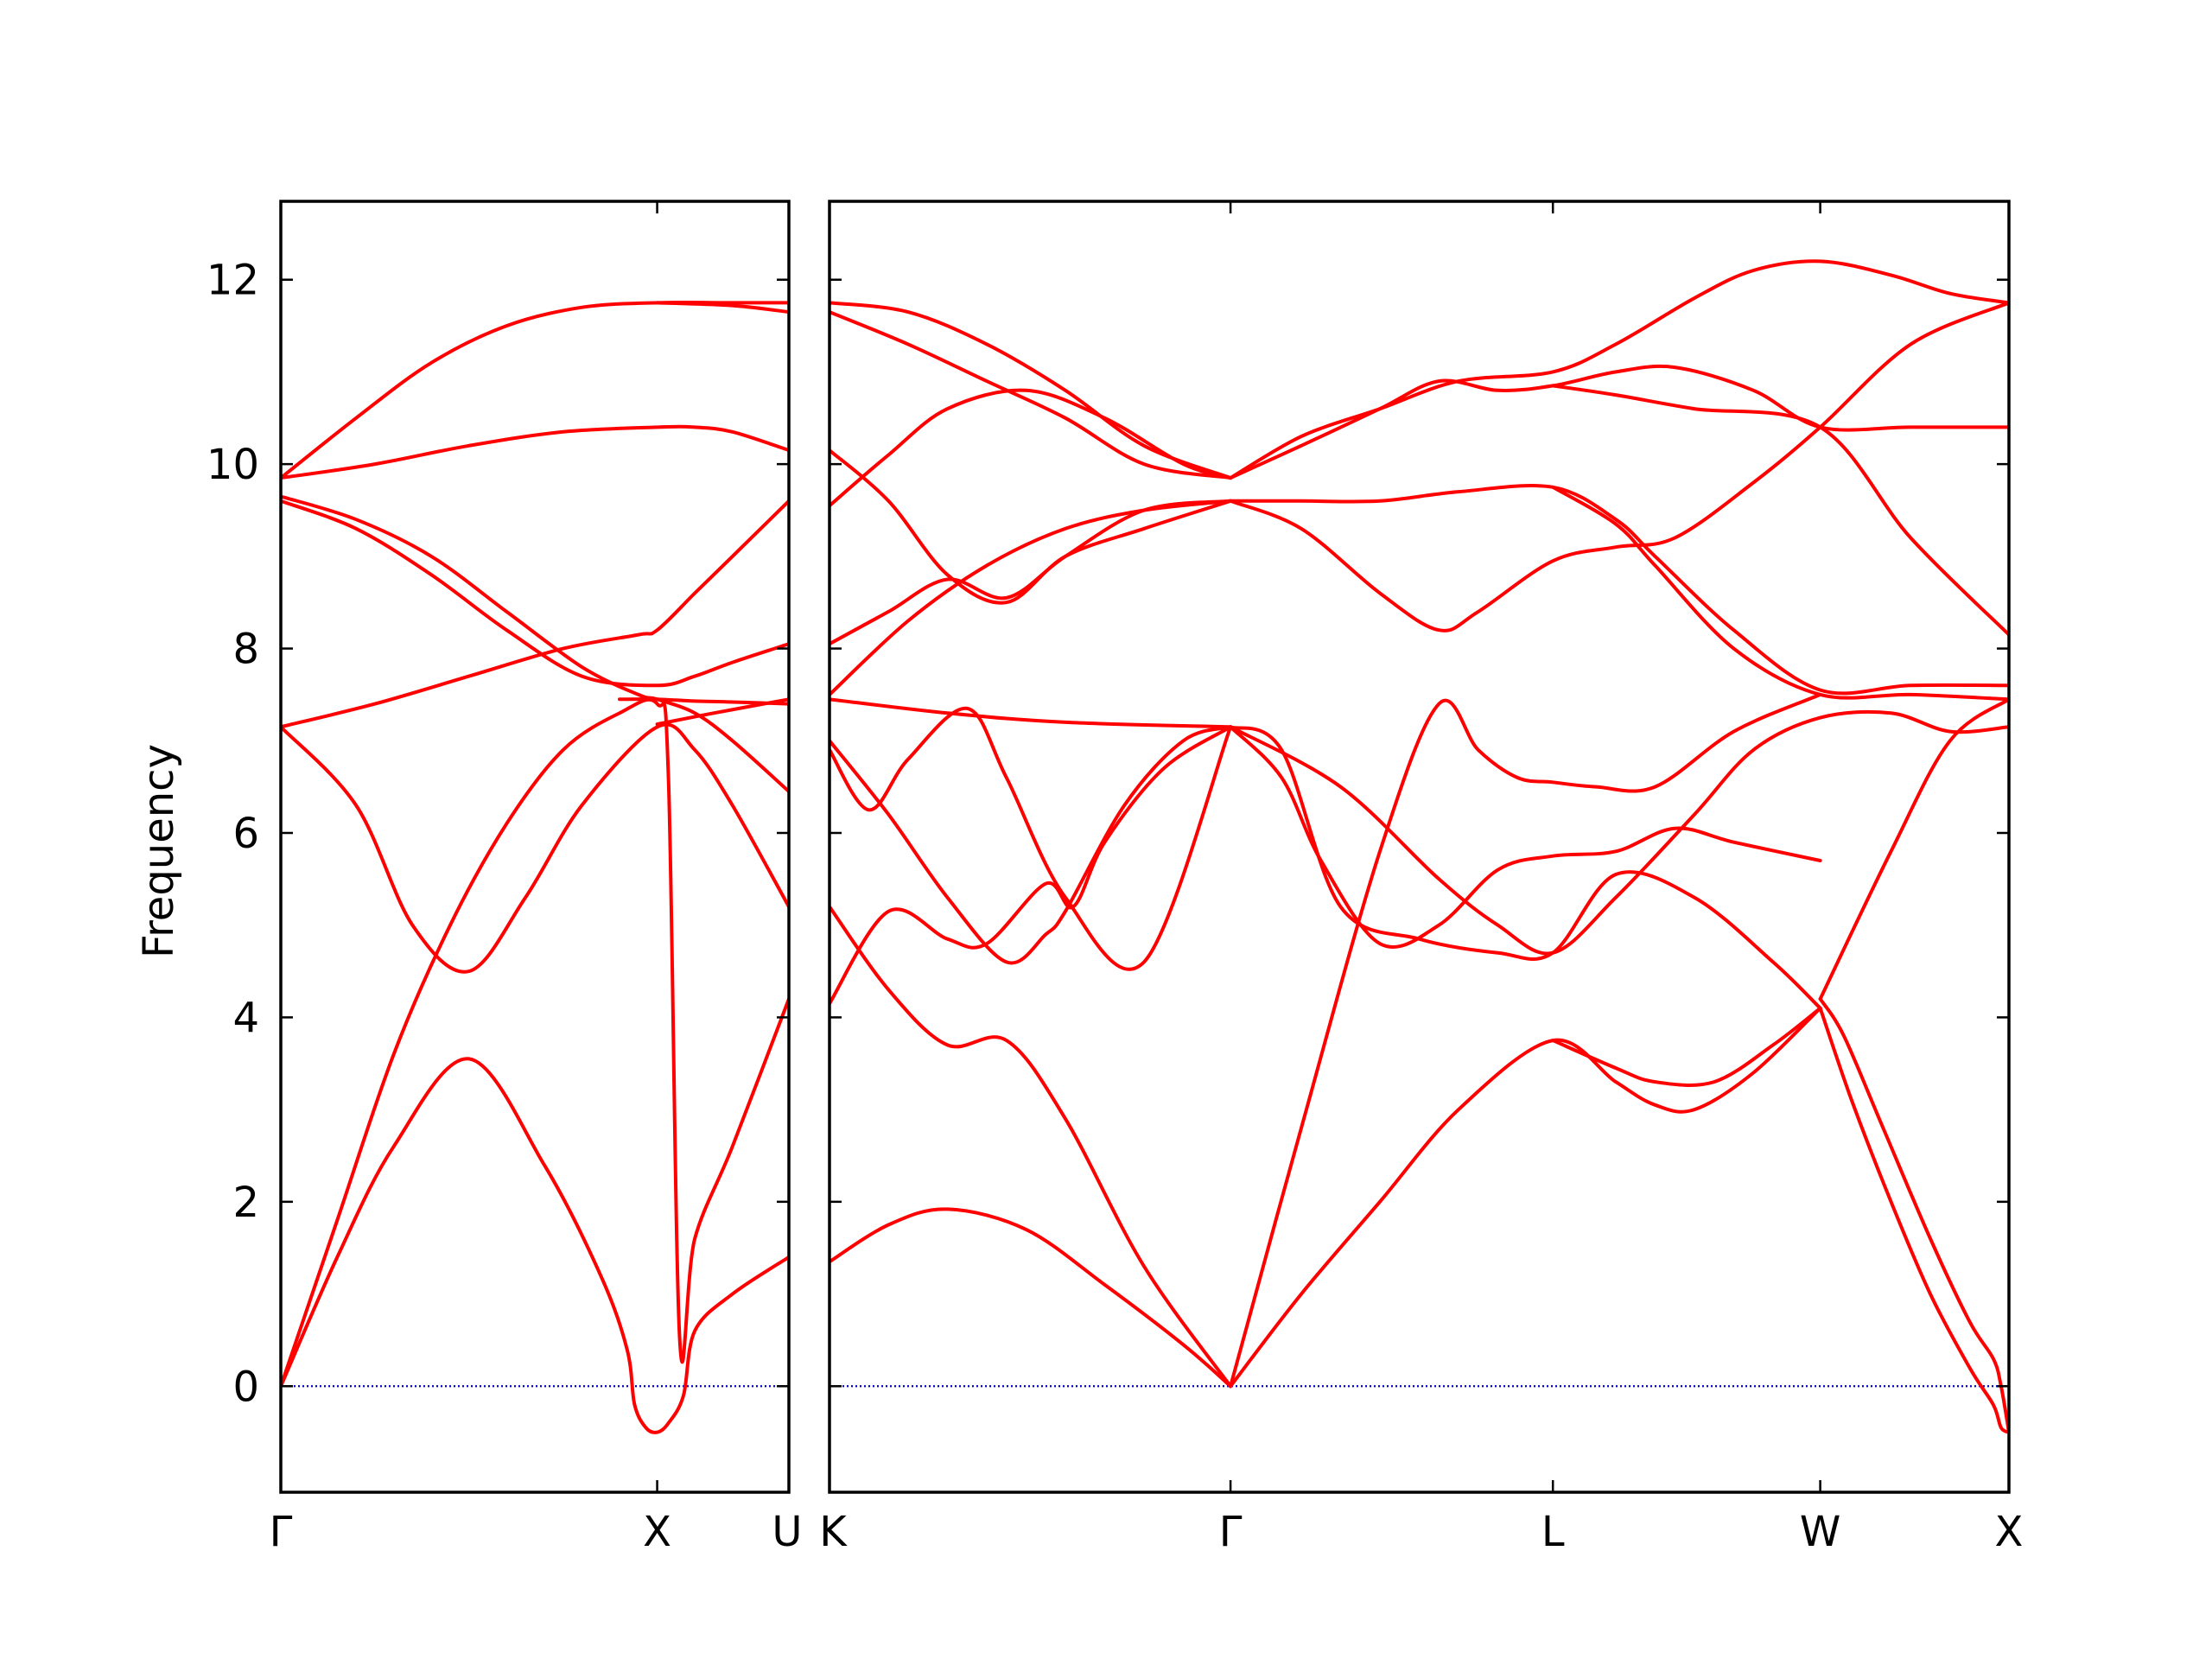 The height and width of the screenshot is (1659, 2212). What do you see at coordinates (233, 281) in the screenshot?
I see `y-tick-label: 12` at bounding box center [233, 281].